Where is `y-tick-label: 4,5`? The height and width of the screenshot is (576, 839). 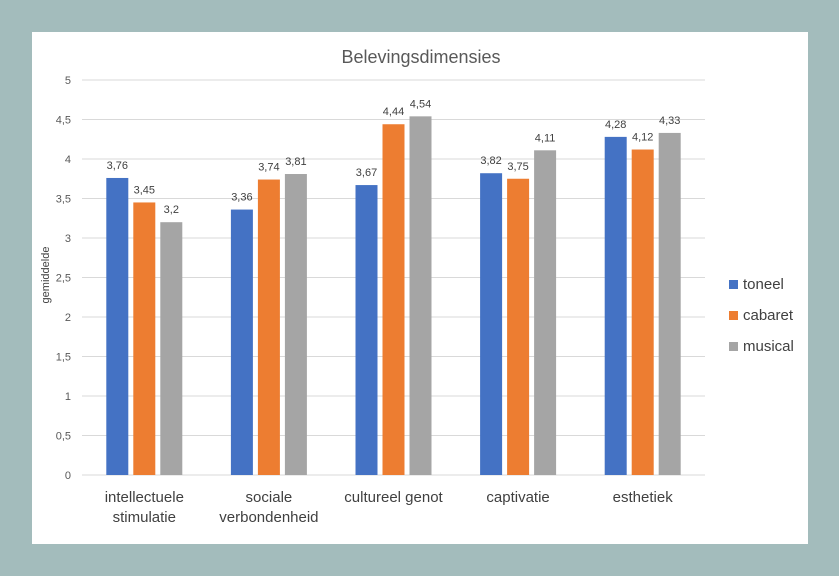 y-tick-label: 4,5 is located at coordinates (63, 121).